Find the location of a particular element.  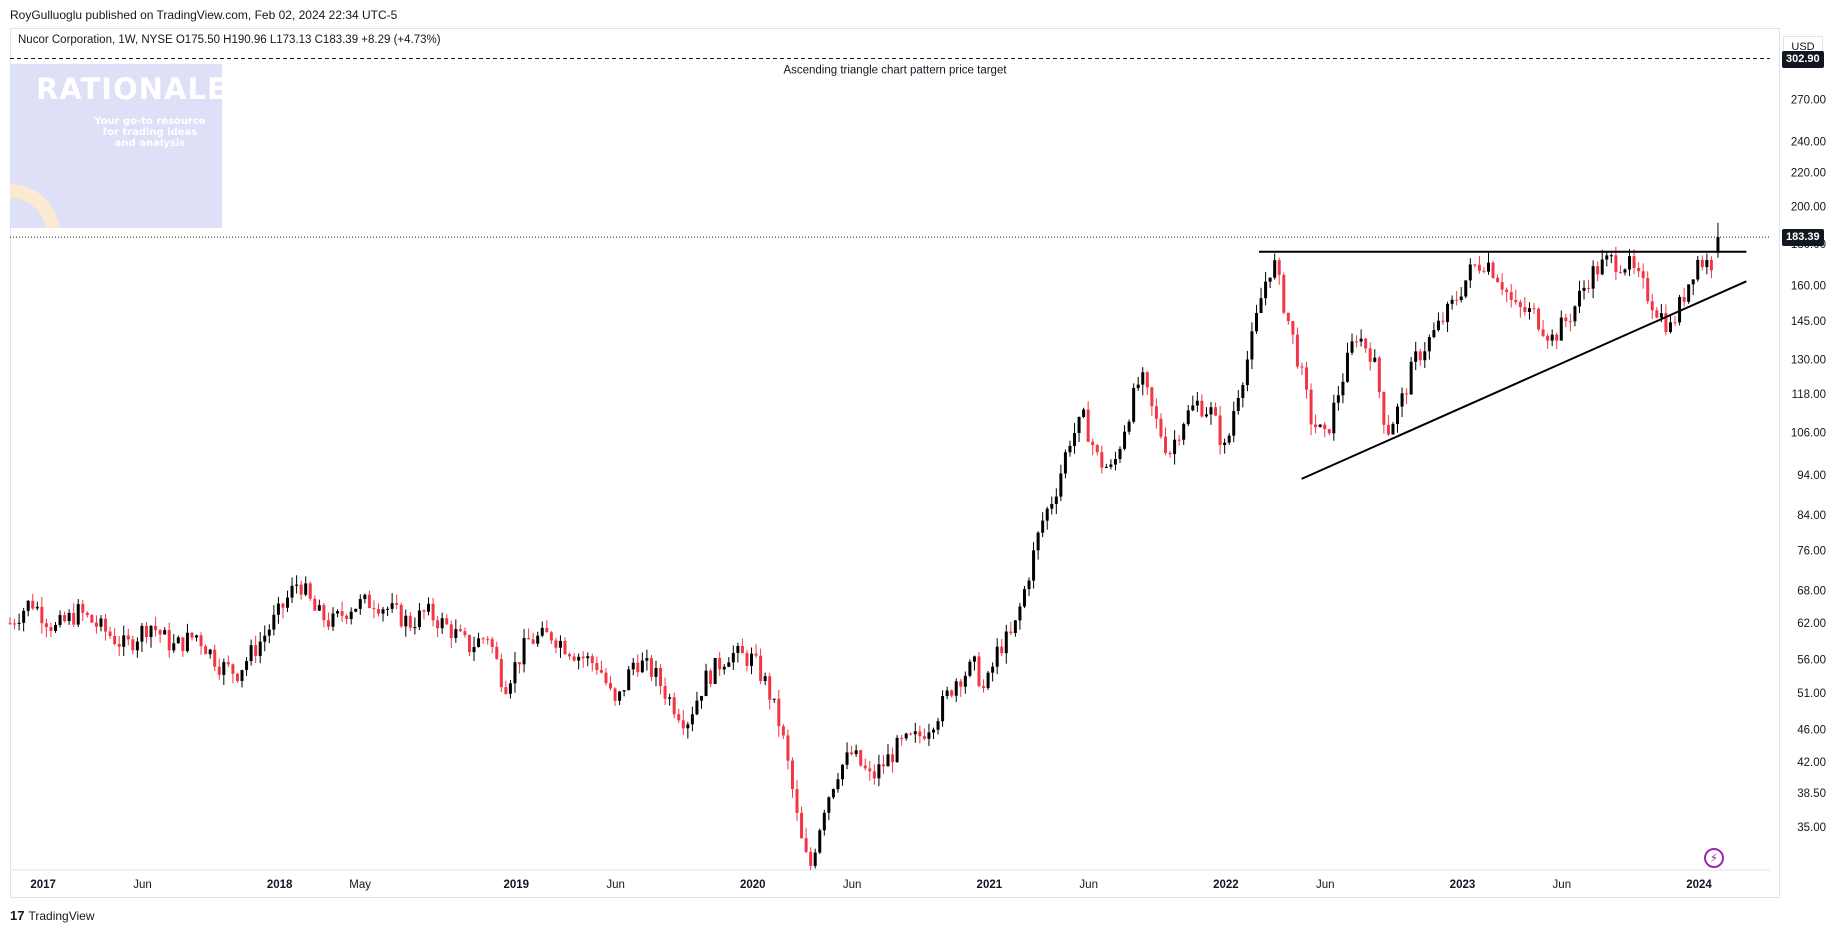

x-tick-label: 2020 is located at coordinates (753, 885).